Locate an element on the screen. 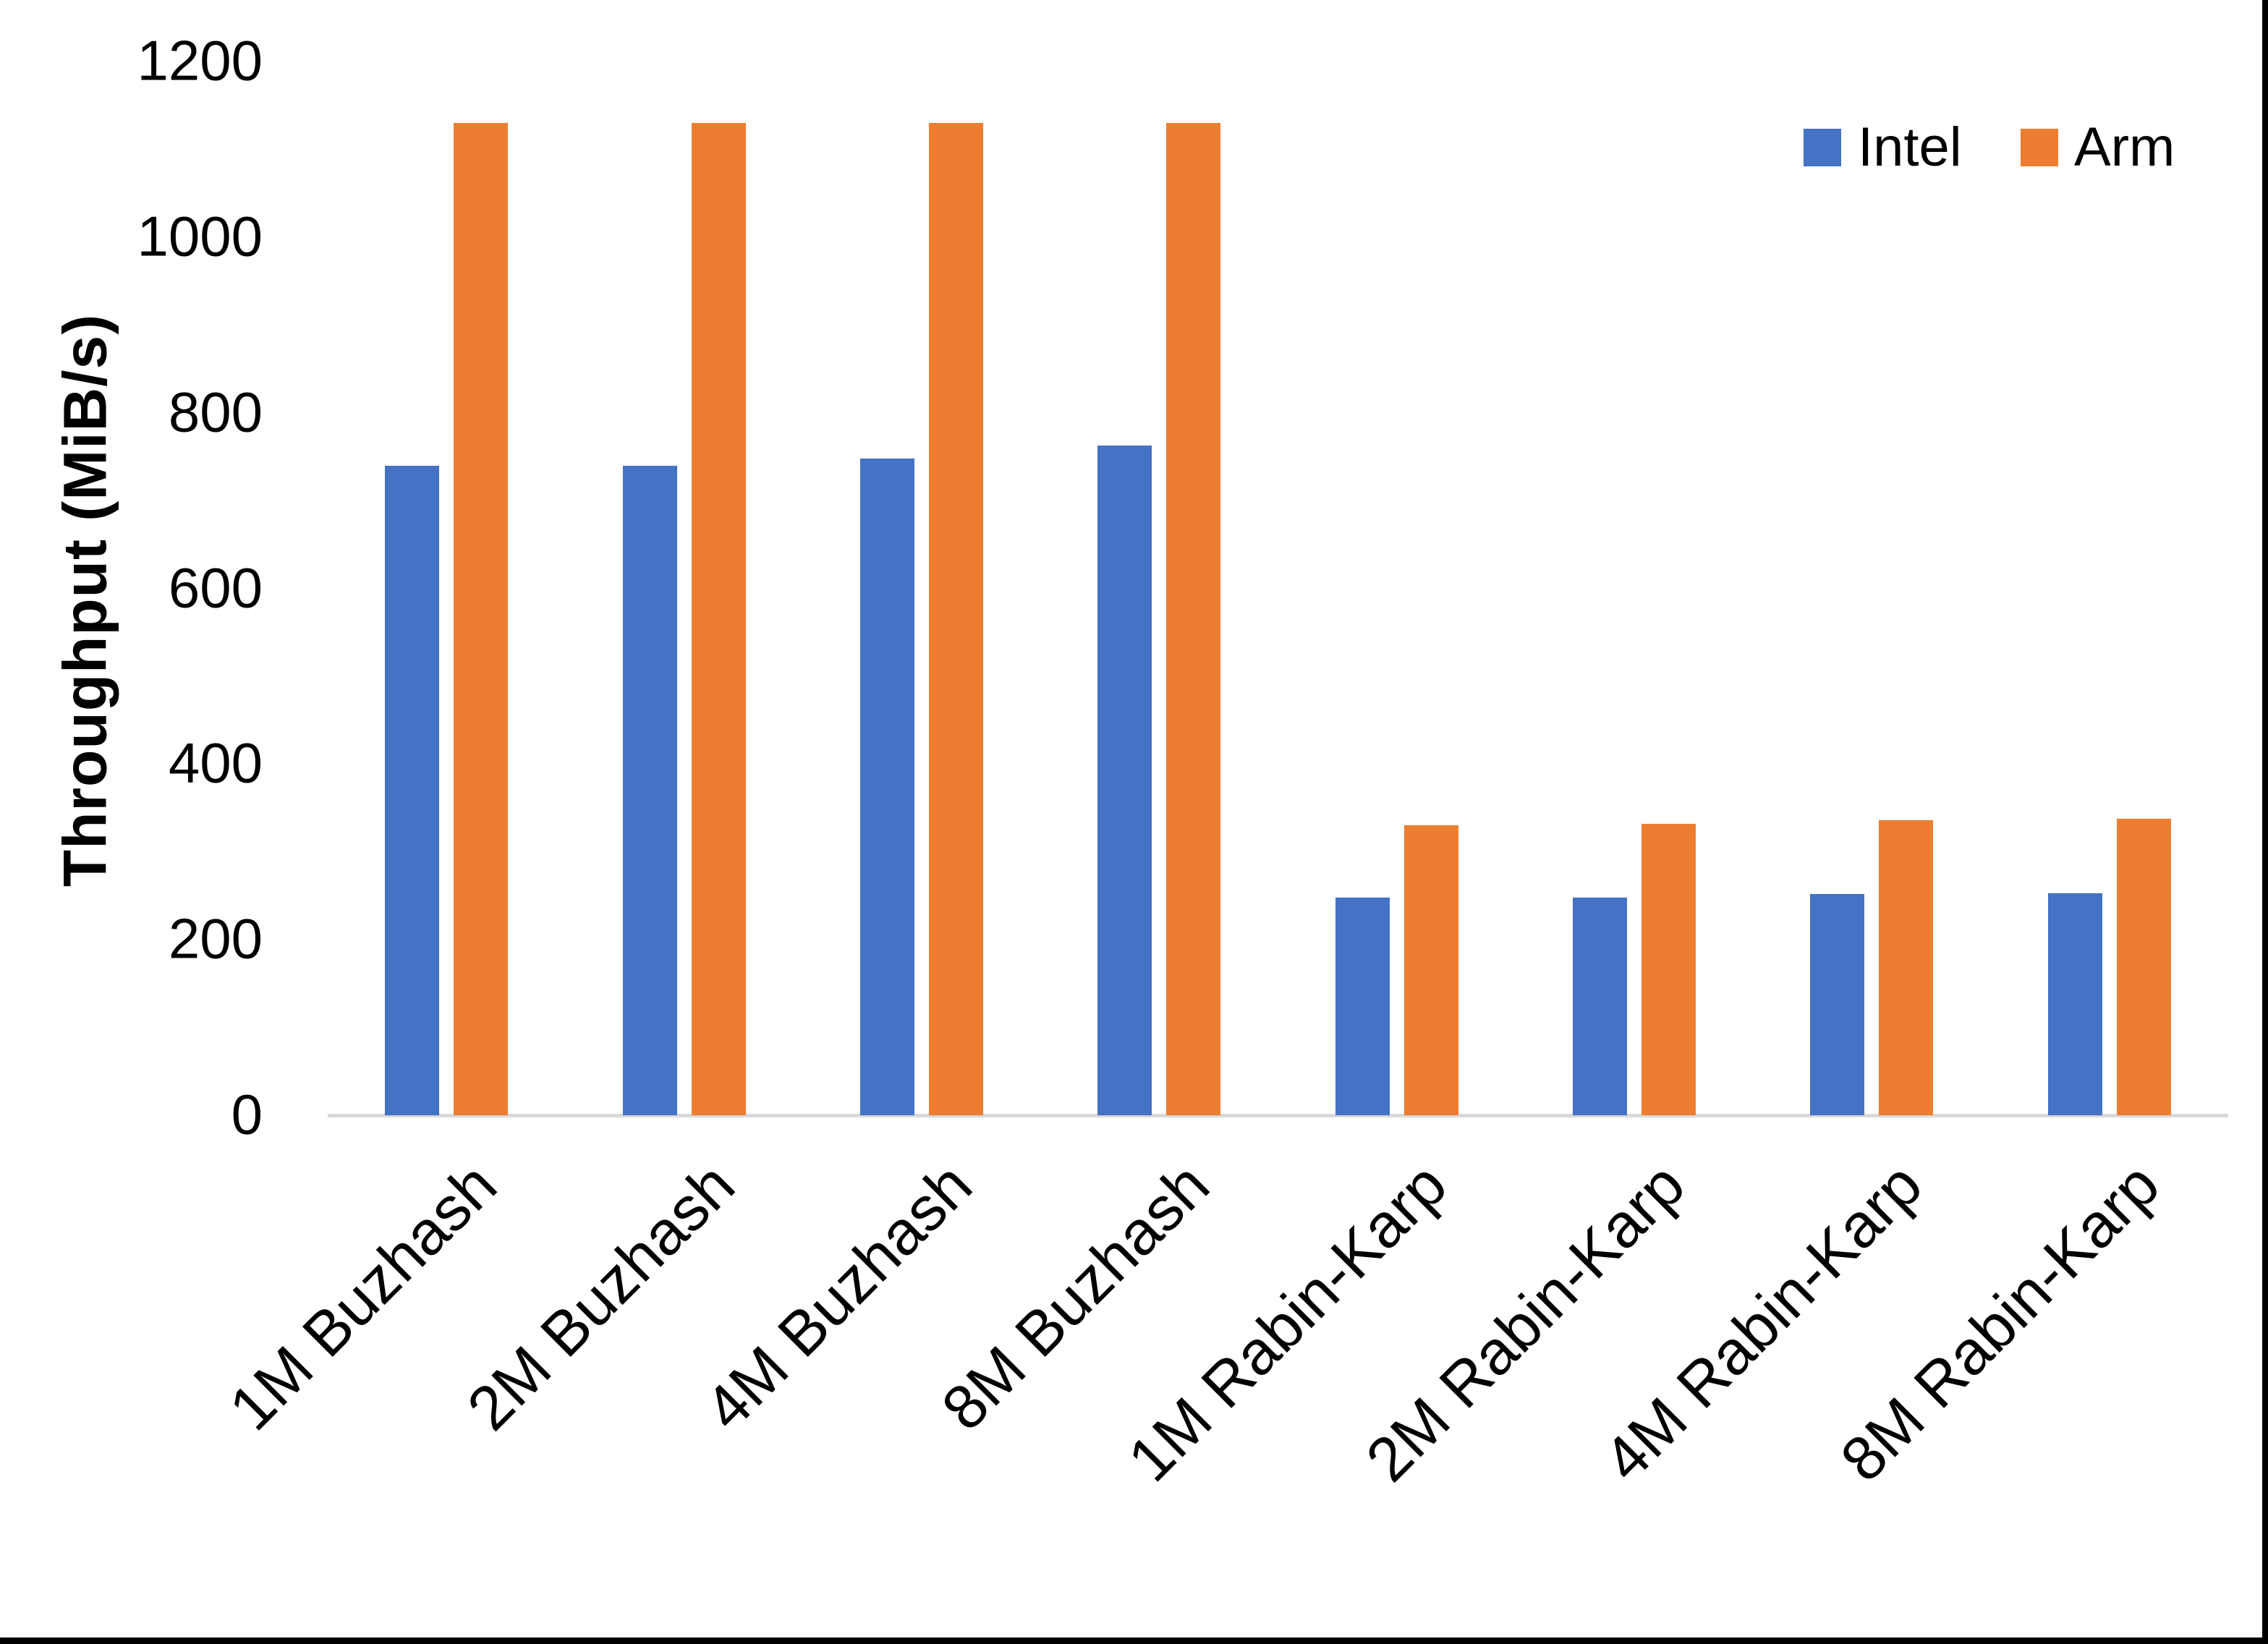 The width and height of the screenshot is (2268, 1644). y-tick-label-800: 800 is located at coordinates (216, 412).